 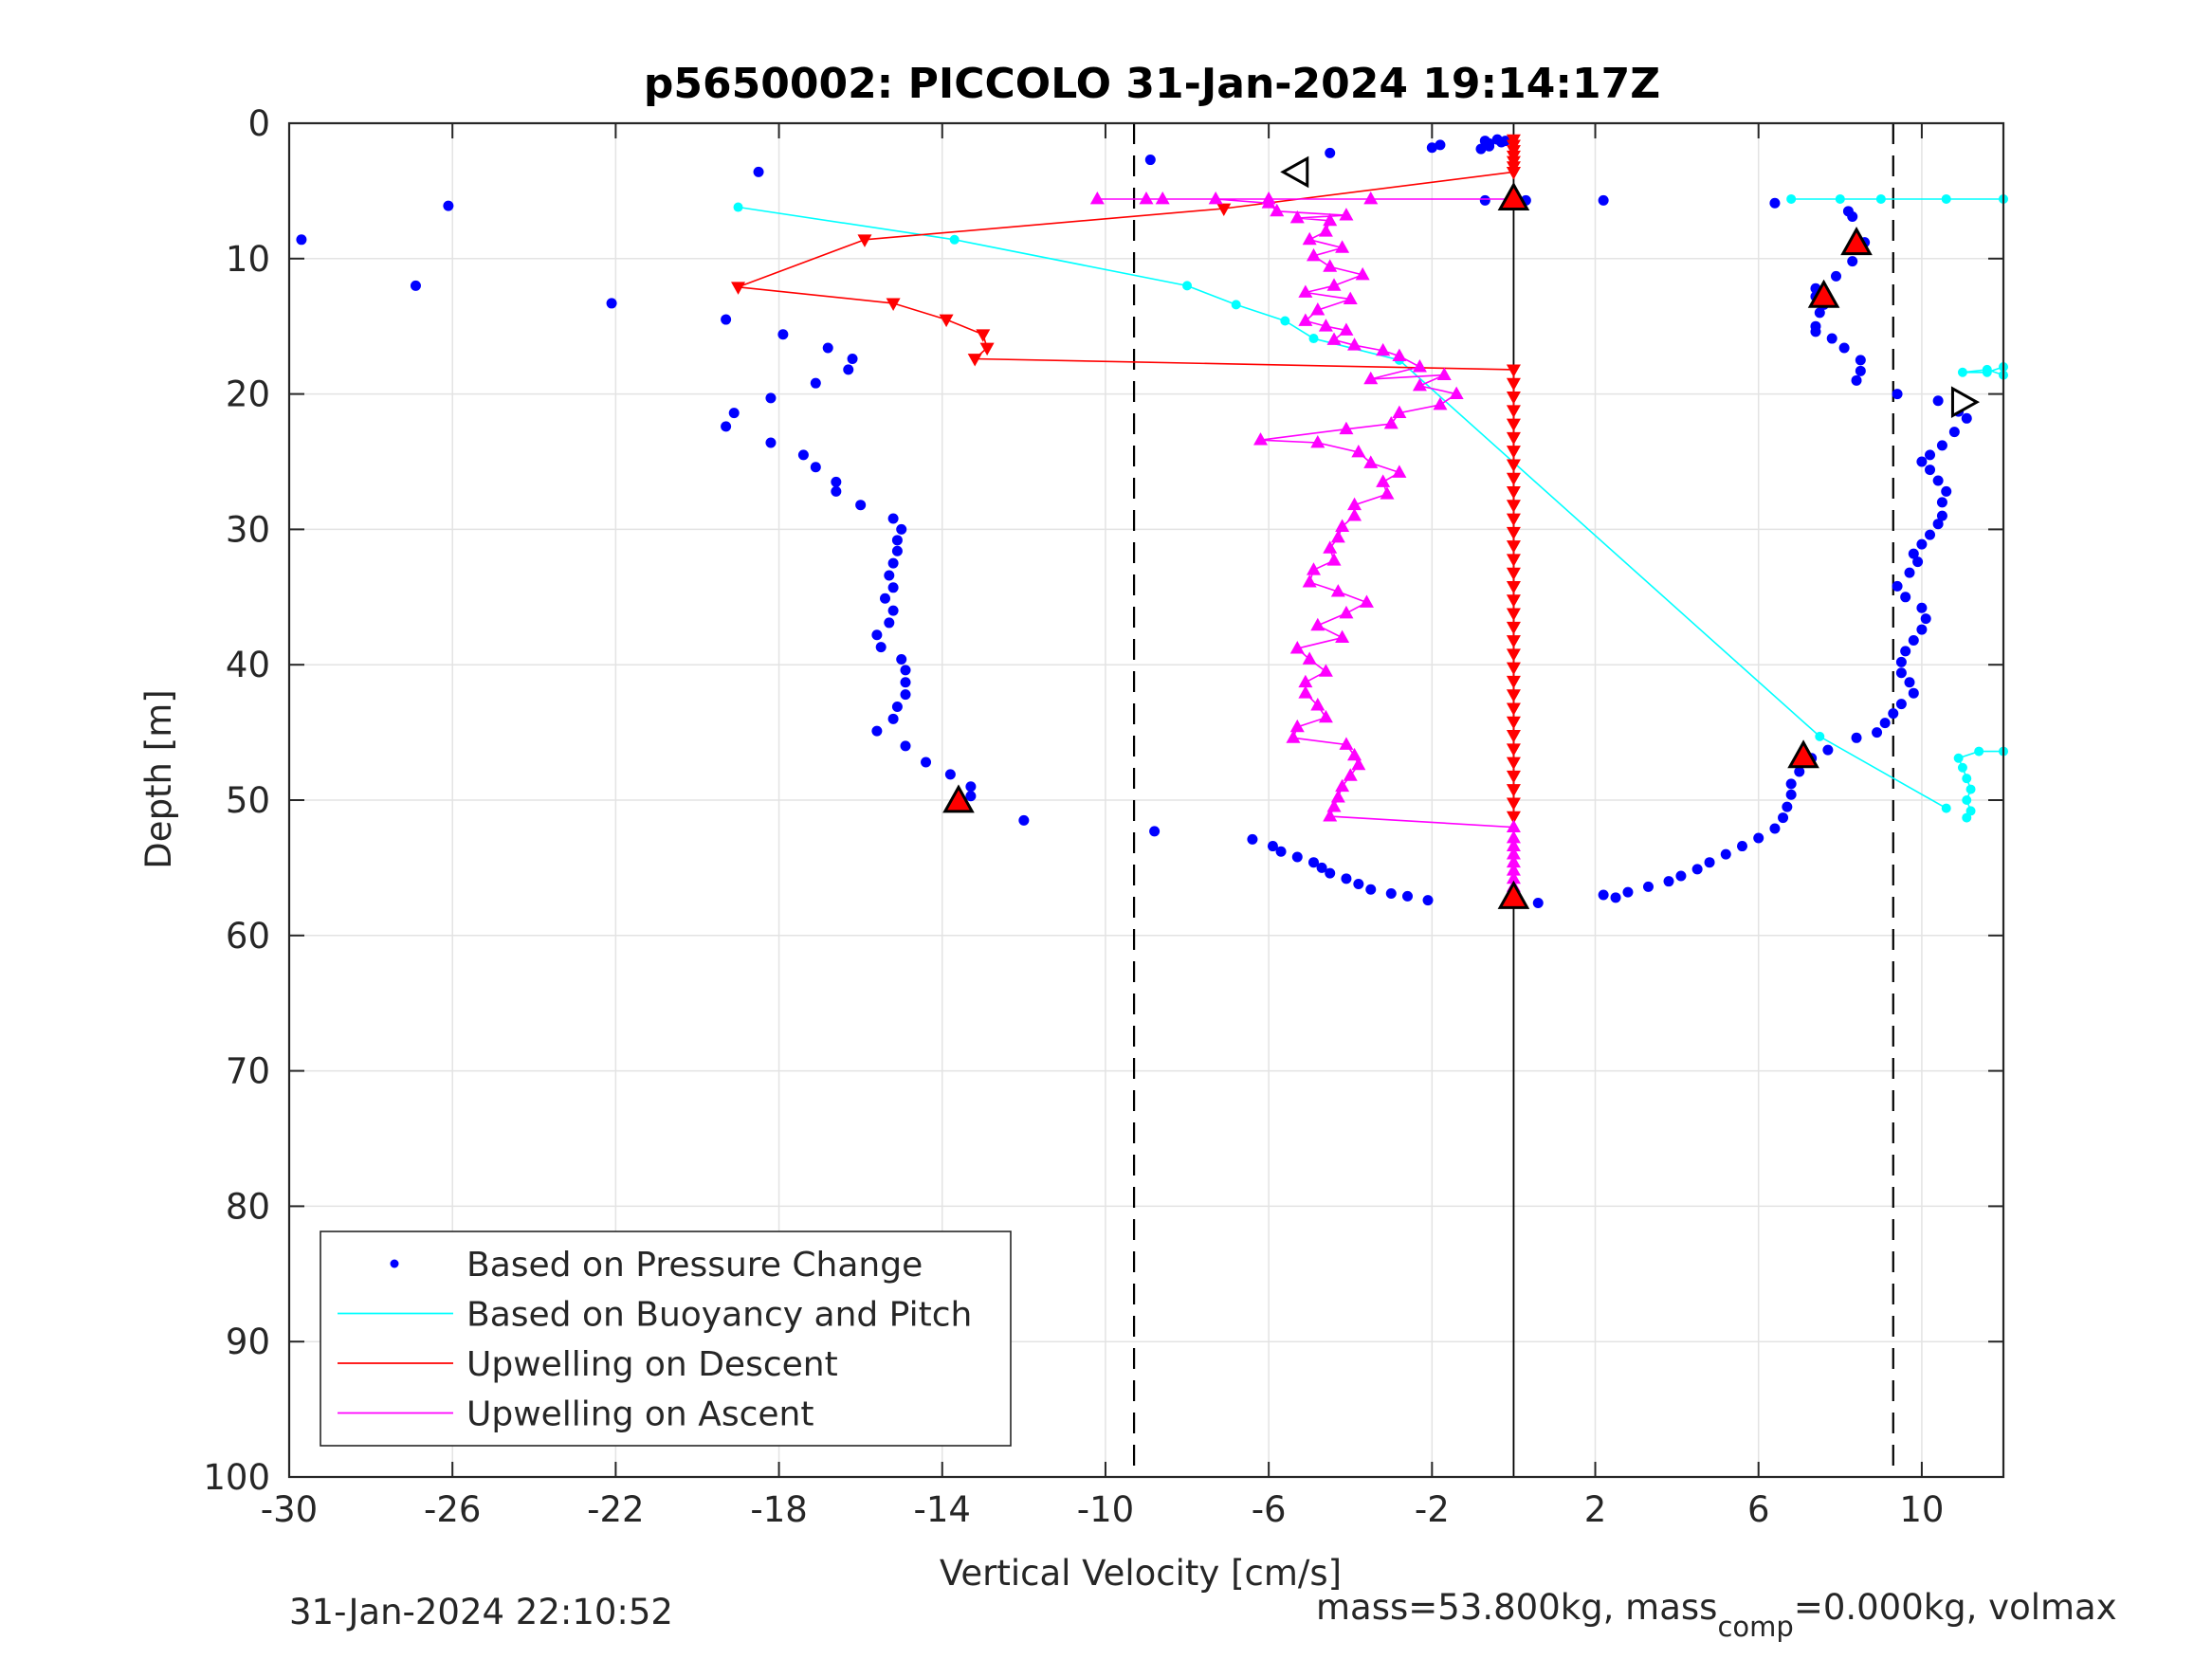 What do you see at coordinates (694, 1265) in the screenshot?
I see `legend-label: Based on Pressure Change` at bounding box center [694, 1265].